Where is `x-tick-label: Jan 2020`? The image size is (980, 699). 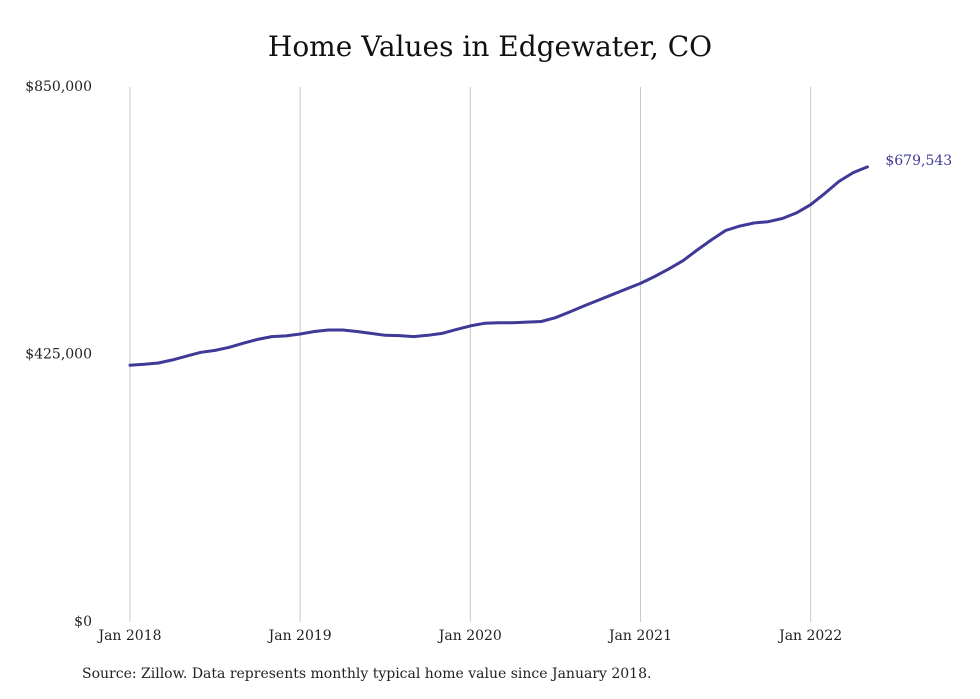 x-tick-label: Jan 2020 is located at coordinates (469, 636).